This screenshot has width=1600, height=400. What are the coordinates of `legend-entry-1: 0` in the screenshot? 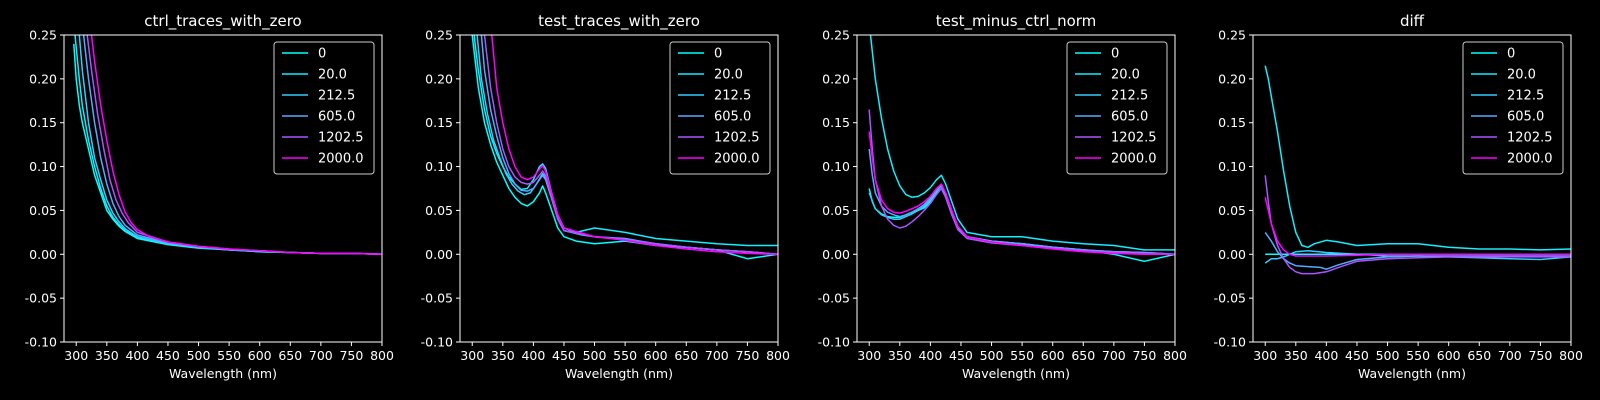 It's located at (718, 54).